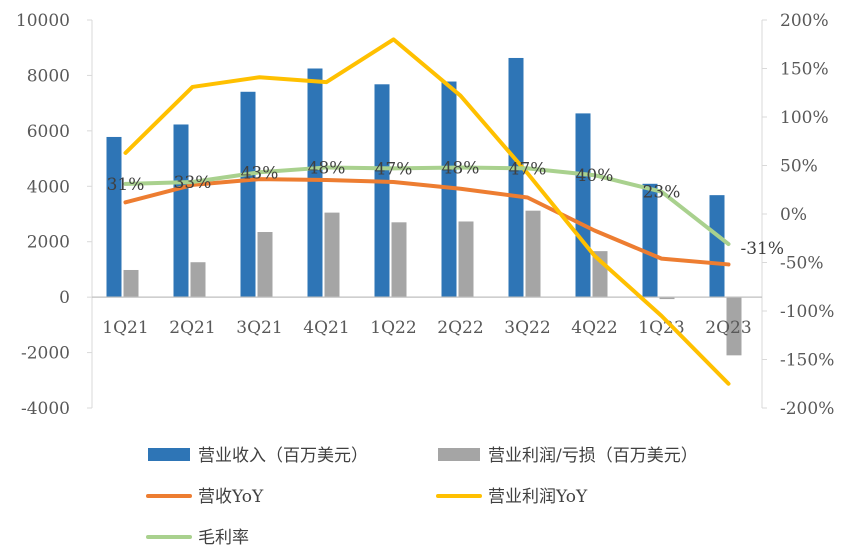 This screenshot has height=547, width=865. What do you see at coordinates (393, 328) in the screenshot?
I see `x-axis-category-label: 1Q22` at bounding box center [393, 328].